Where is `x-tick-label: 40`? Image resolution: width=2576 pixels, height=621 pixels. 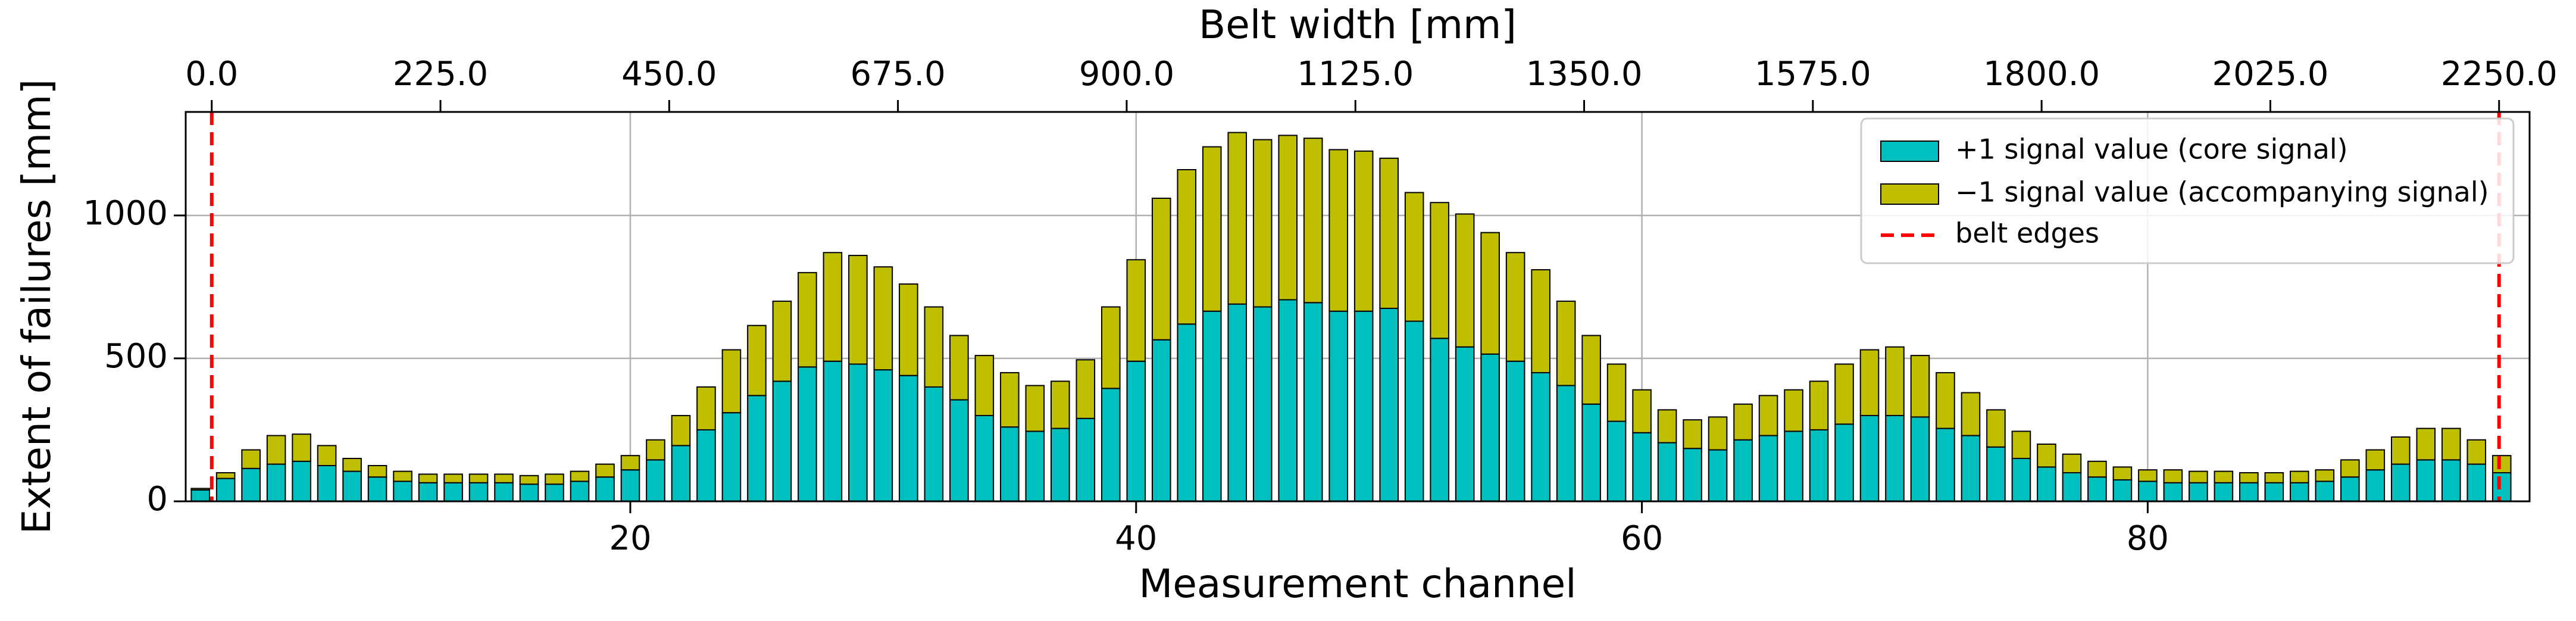 x-tick-label: 40 is located at coordinates (1136, 538).